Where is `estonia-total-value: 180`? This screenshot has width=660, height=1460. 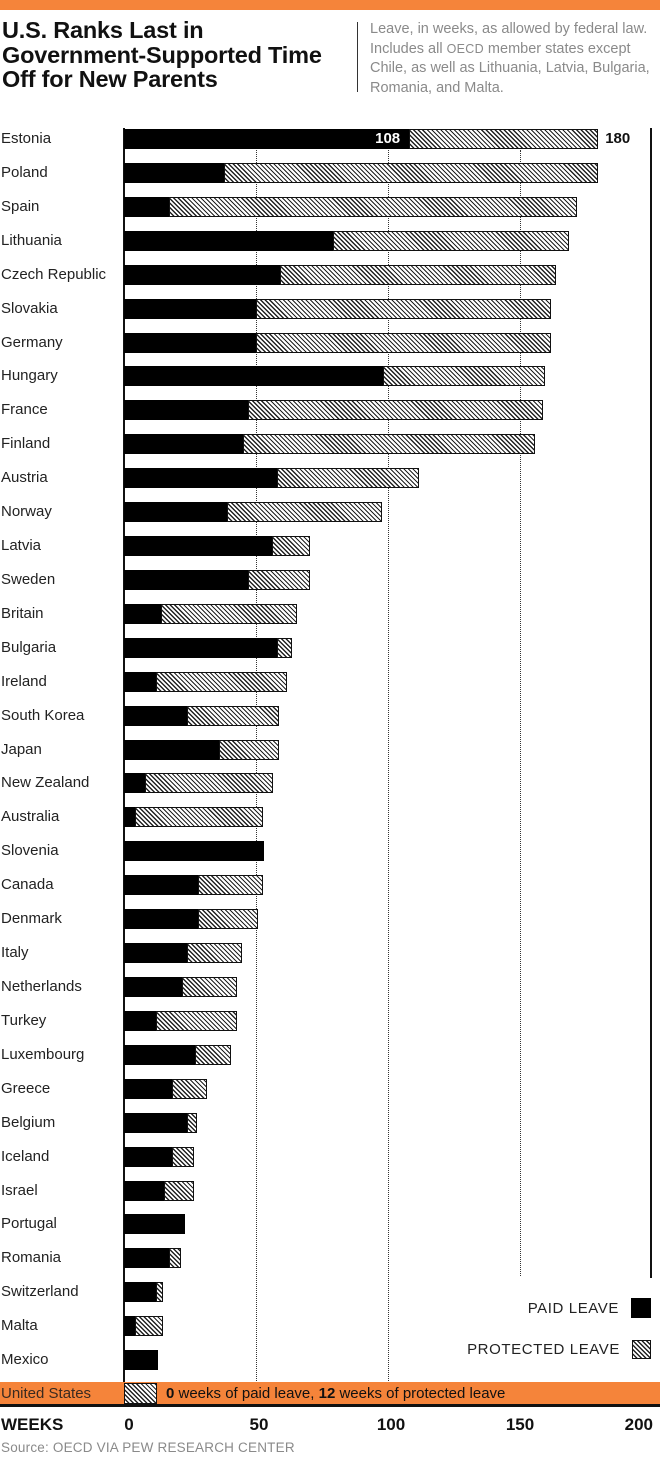
estonia-total-value: 180 is located at coordinates (618, 138).